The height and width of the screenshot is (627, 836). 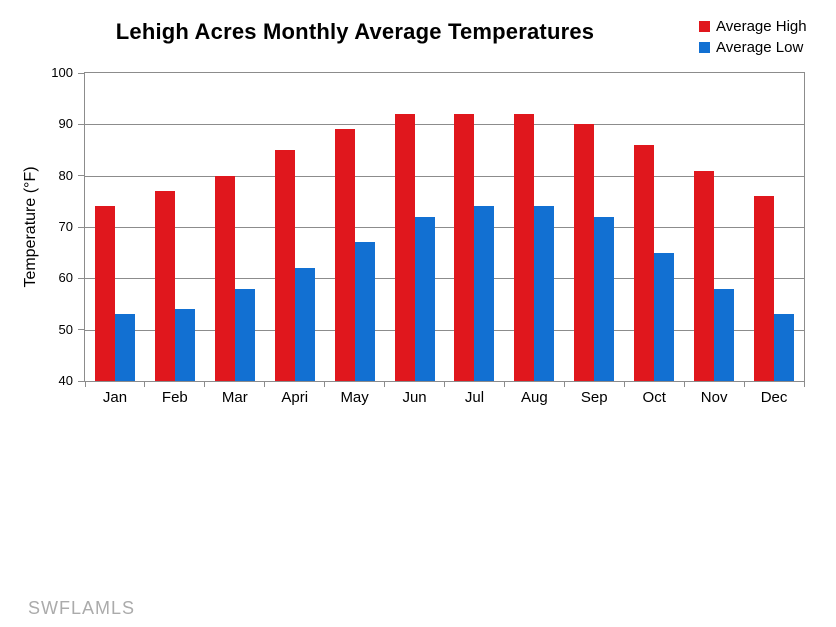 I want to click on bar-average-low-nov, so click(x=724, y=334).